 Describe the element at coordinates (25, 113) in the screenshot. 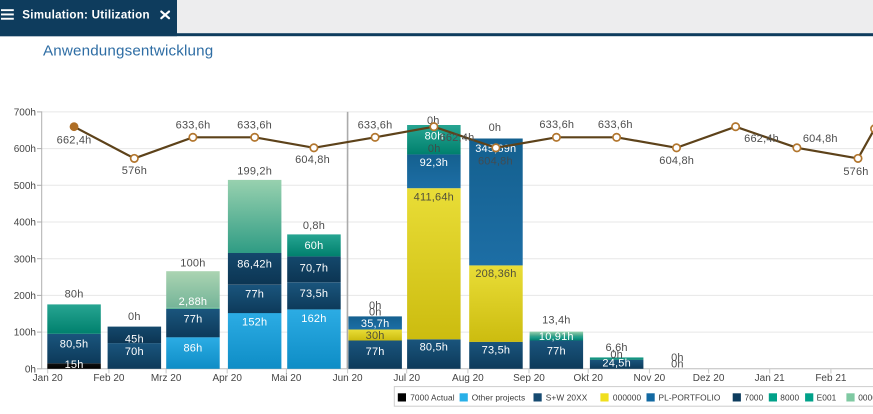

I see `svg-text: 700h` at that location.